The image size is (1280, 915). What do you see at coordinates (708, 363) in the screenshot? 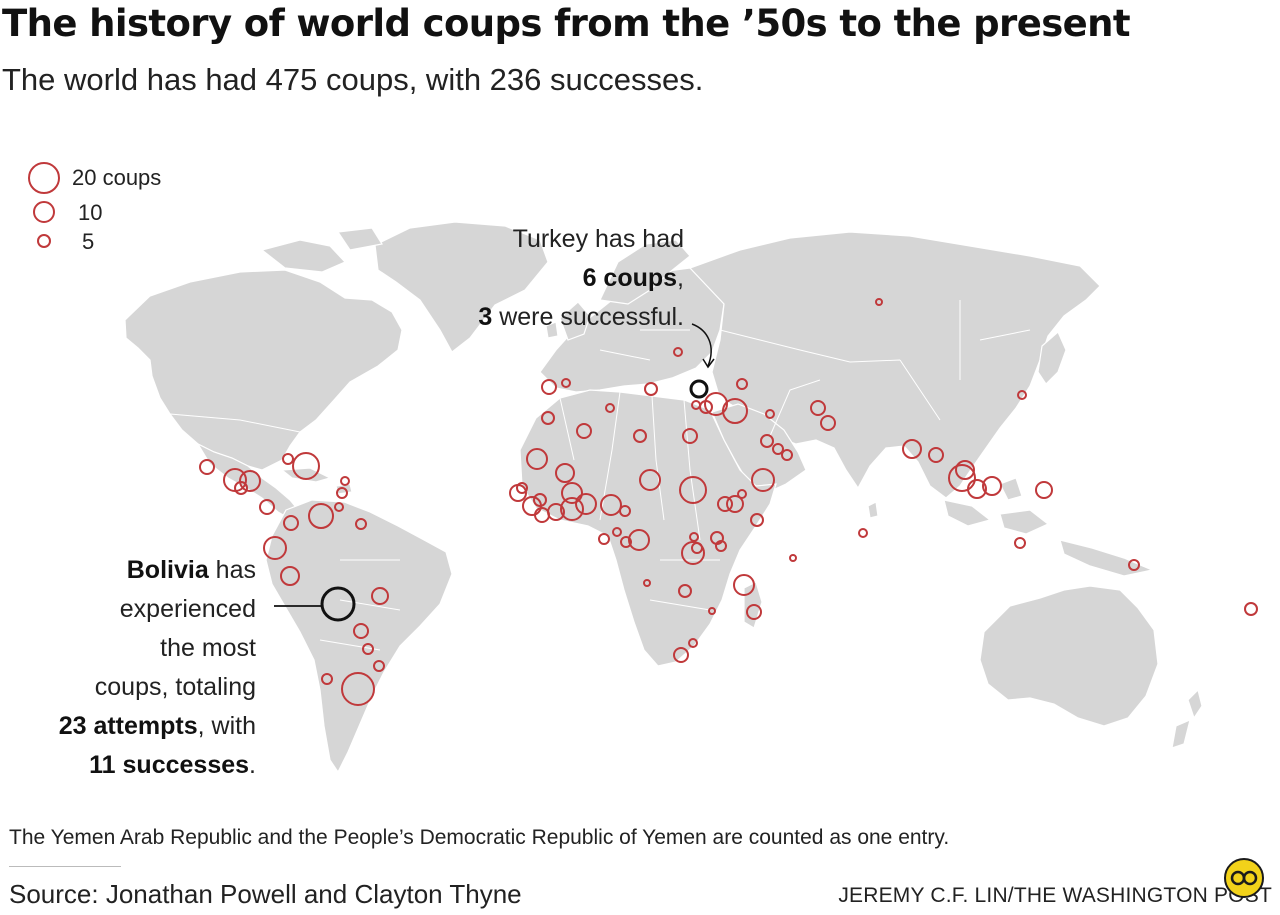
I see `turkey-arrow-head` at bounding box center [708, 363].